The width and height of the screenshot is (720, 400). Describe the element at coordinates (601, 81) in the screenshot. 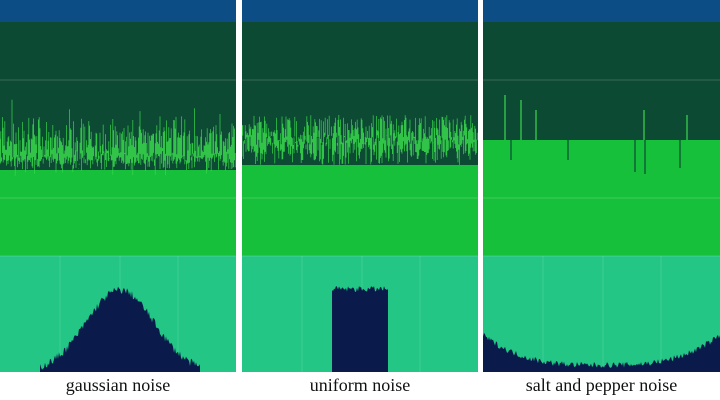

I see `dark-band` at that location.